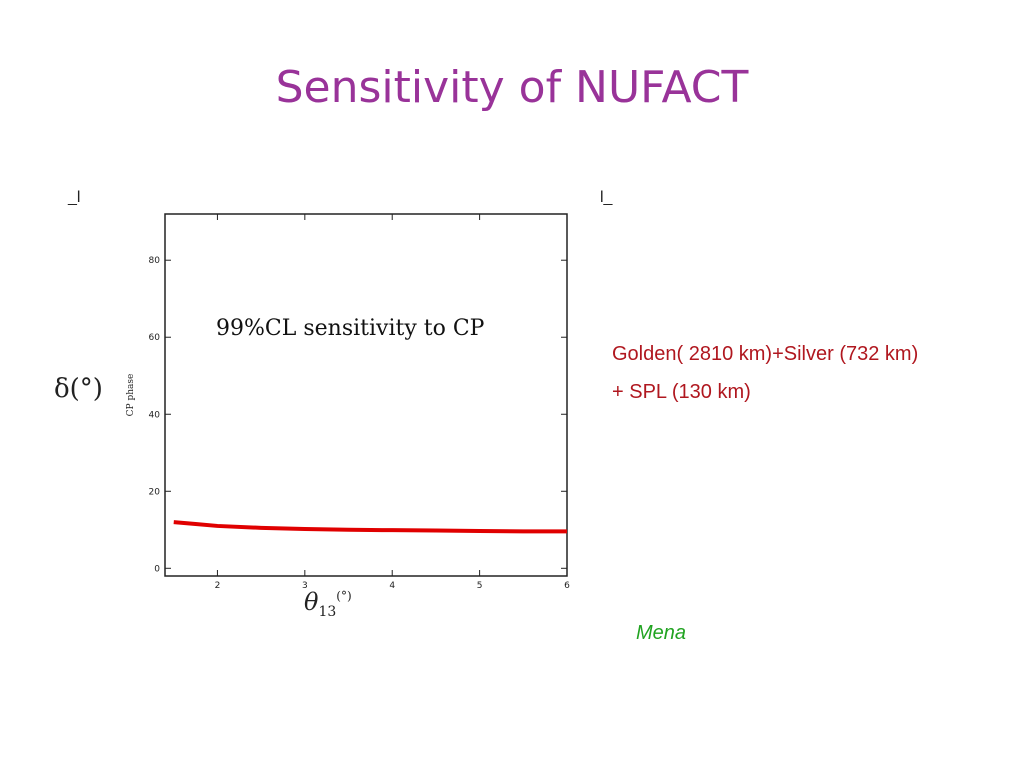 The height and width of the screenshot is (768, 1024). I want to click on series-group, so click(370, 527).